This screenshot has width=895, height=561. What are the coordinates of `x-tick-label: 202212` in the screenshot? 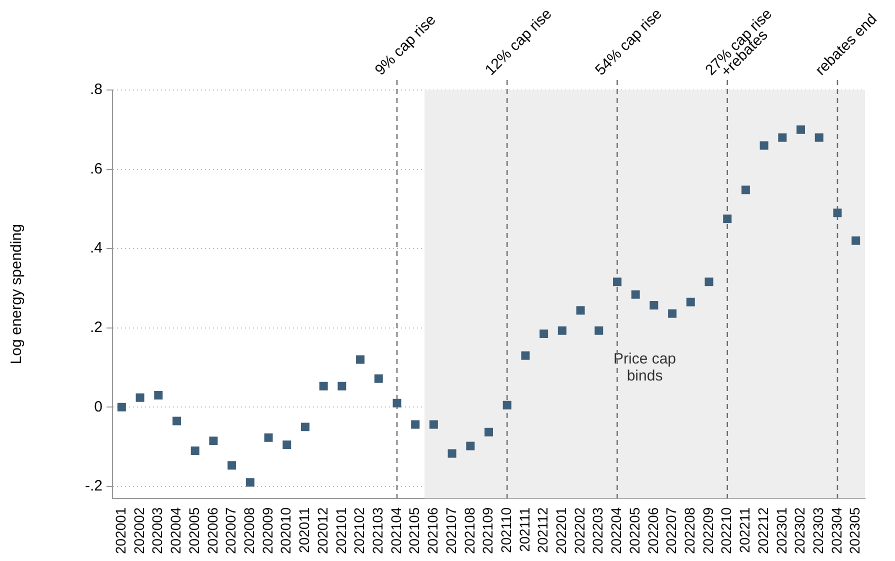 It's located at (762, 530).